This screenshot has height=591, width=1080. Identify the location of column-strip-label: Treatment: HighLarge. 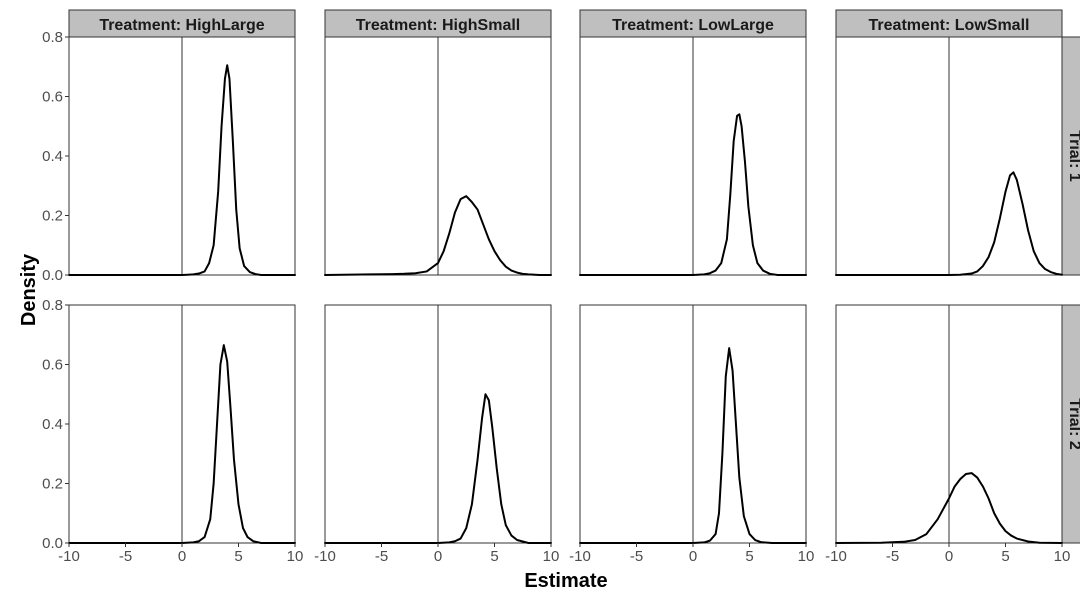
(181, 25).